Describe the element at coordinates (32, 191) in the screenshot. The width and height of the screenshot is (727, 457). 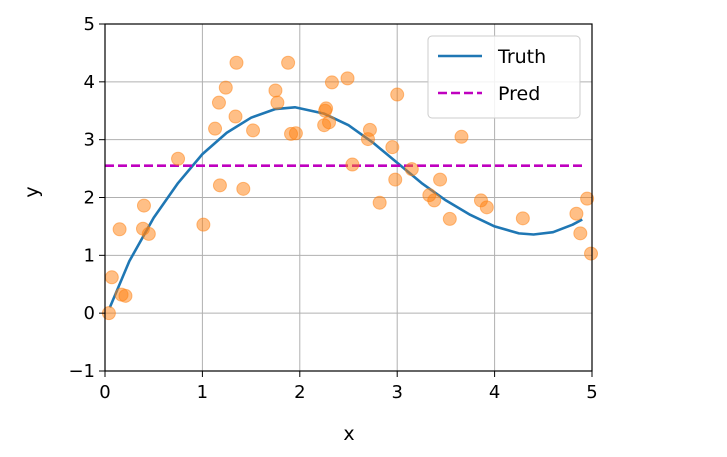
I see `y-axis-label: y` at that location.